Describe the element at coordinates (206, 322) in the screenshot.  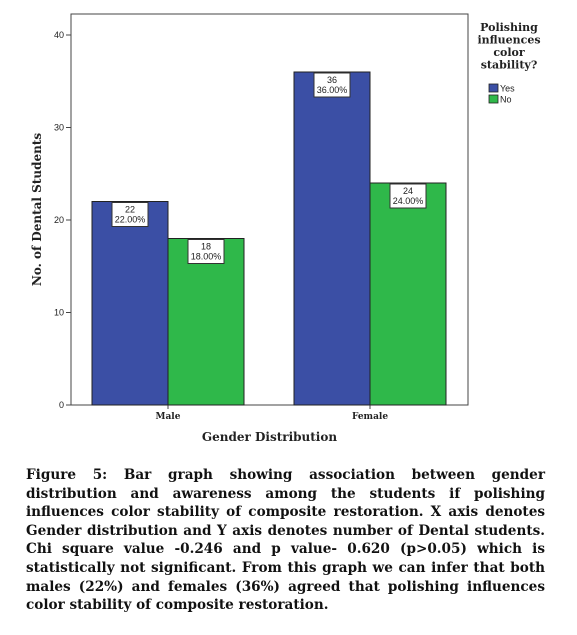
I see `bar-no-male` at that location.